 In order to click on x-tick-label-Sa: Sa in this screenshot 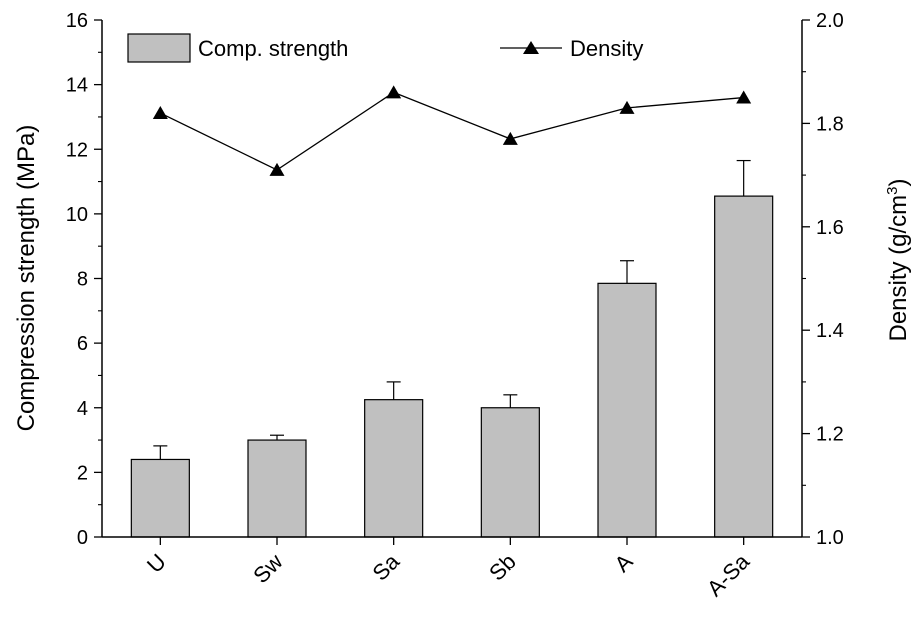, I will do `click(385, 566)`.